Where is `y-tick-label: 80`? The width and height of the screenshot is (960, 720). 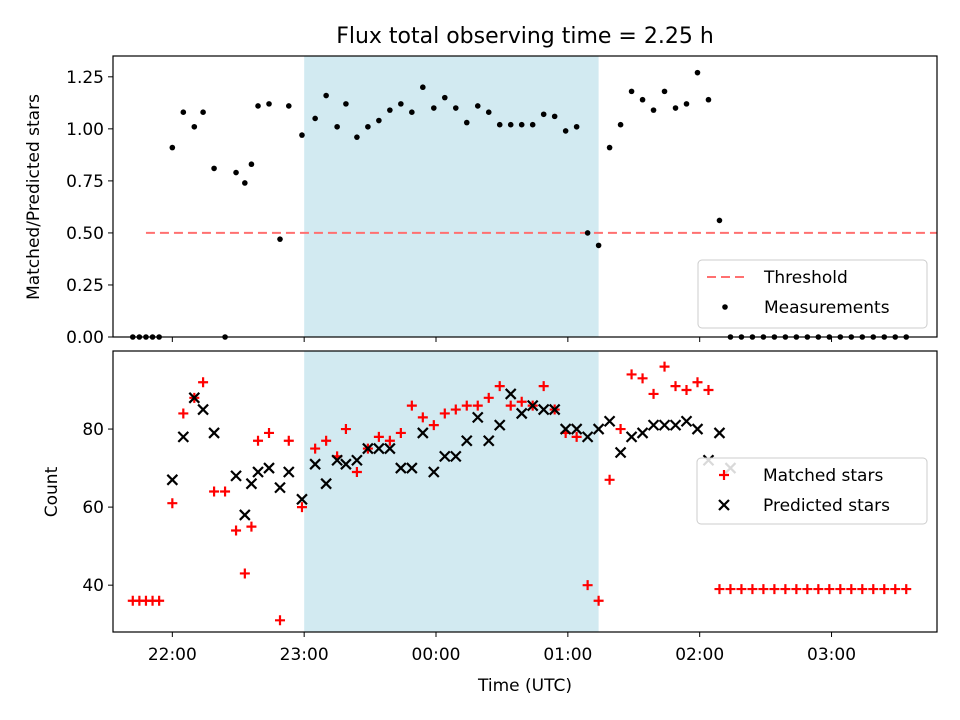 y-tick-label: 80 is located at coordinates (93, 430).